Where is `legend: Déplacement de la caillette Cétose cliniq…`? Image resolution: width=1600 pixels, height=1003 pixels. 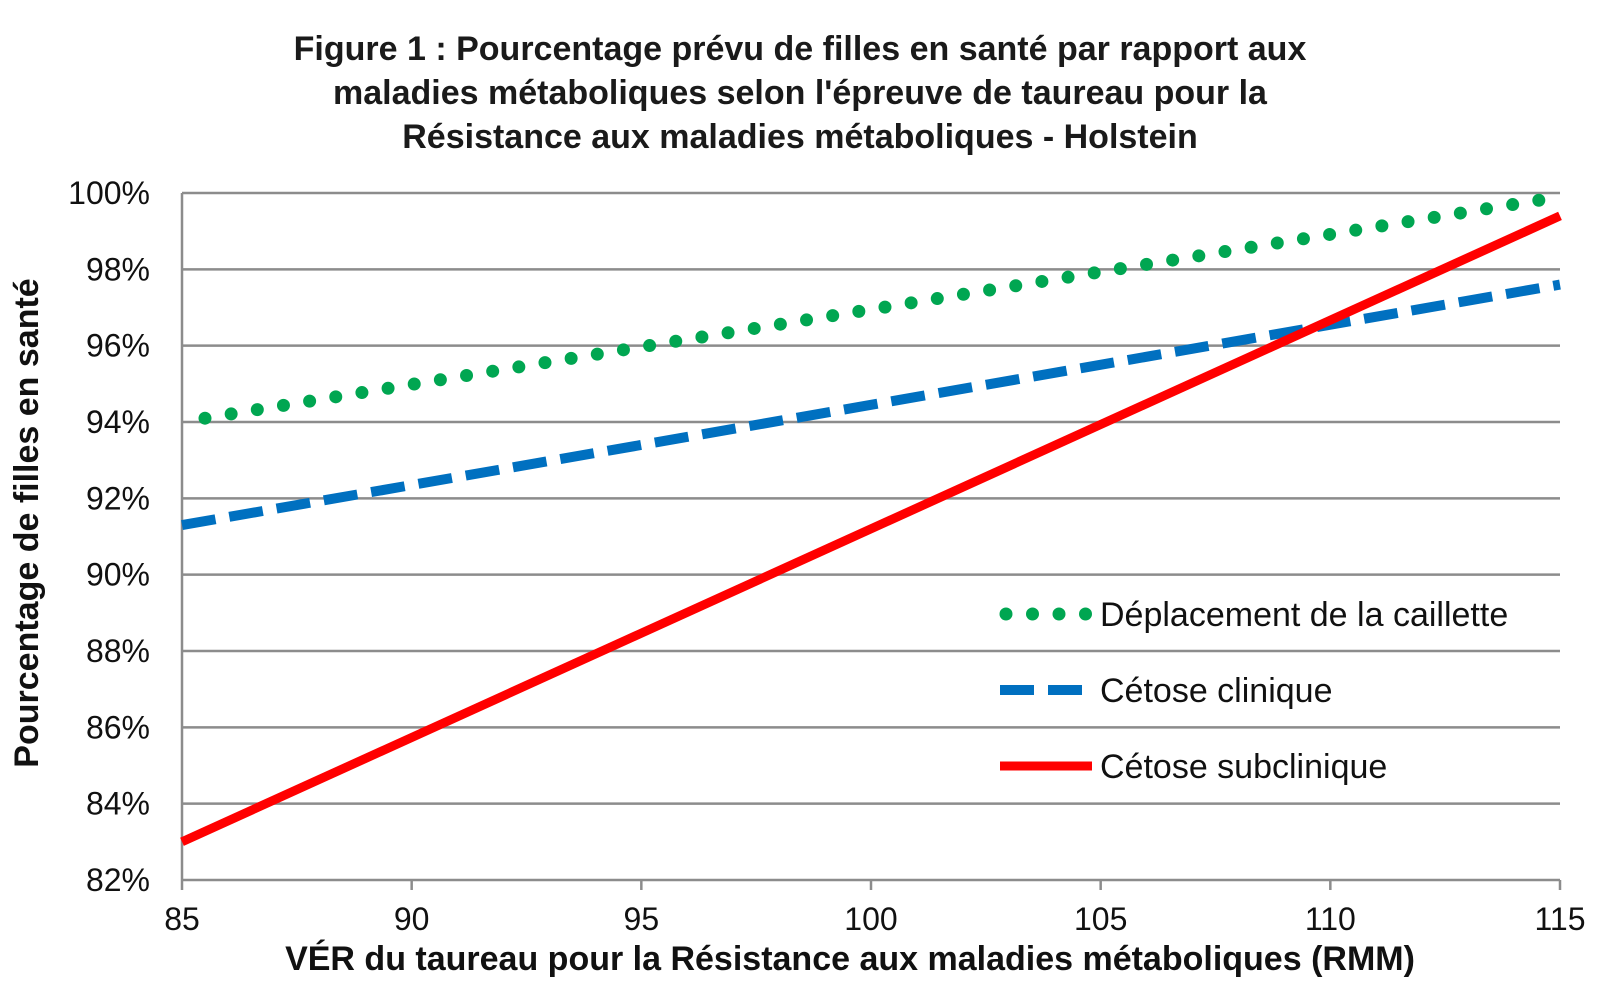 legend: Déplacement de la caillette Cétose cliniq… is located at coordinates (1253, 691).